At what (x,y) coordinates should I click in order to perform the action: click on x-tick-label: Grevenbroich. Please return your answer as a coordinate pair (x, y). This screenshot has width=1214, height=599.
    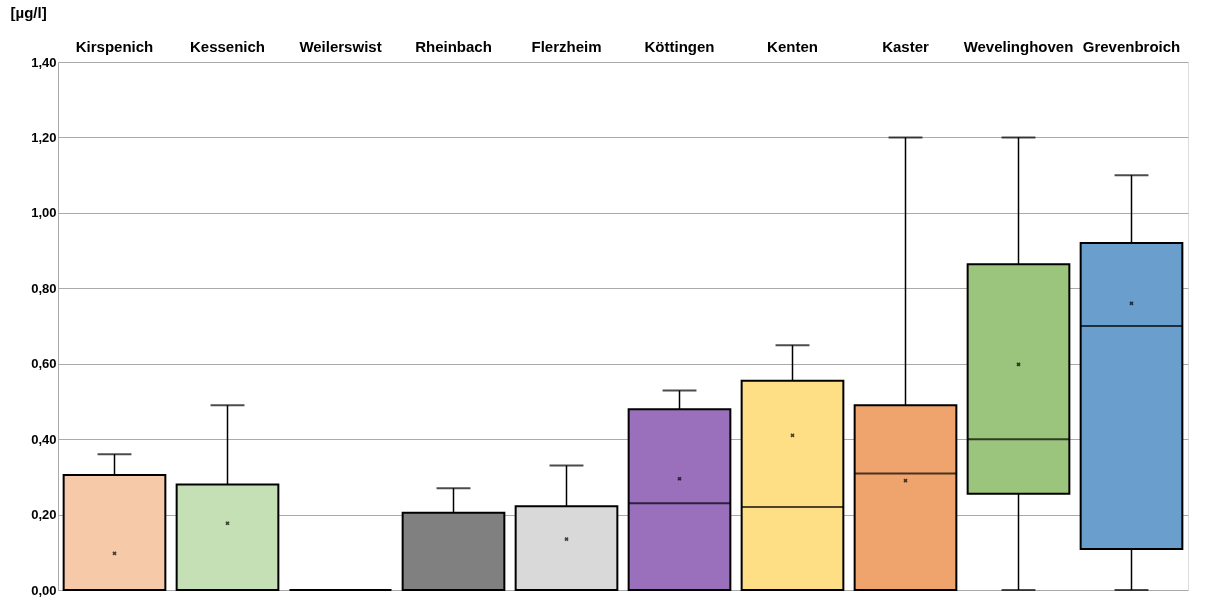
    Looking at the image, I should click on (1131, 46).